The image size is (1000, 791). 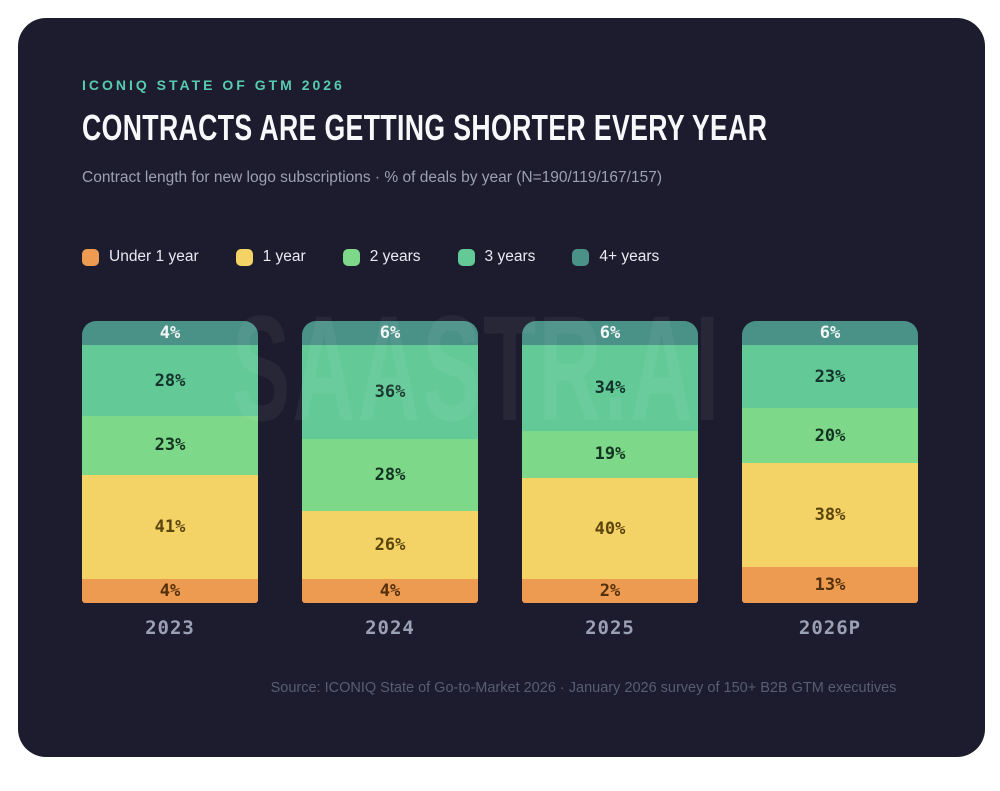 I want to click on bar-segment-1-year: 40%, so click(x=610, y=528).